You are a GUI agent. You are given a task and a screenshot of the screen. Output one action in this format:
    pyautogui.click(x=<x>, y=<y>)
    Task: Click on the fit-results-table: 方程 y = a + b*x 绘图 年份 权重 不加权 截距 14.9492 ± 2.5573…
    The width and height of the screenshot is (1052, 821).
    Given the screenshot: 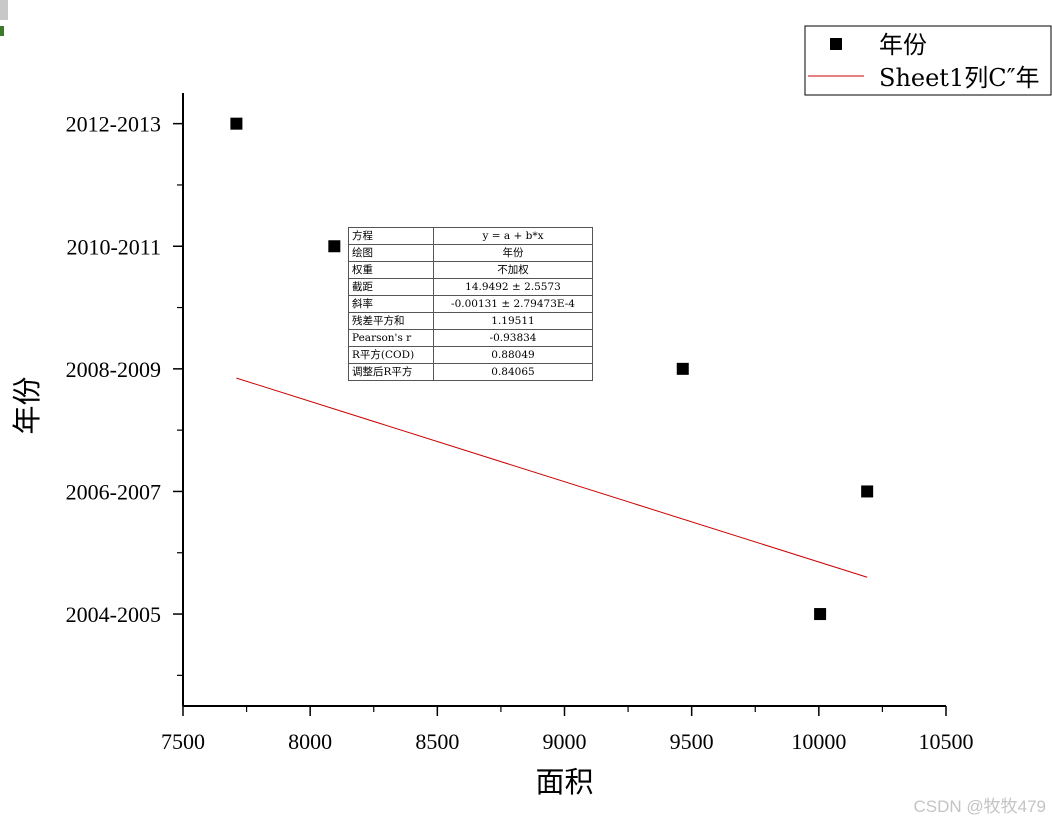 What is the action you would take?
    pyautogui.click(x=470, y=304)
    